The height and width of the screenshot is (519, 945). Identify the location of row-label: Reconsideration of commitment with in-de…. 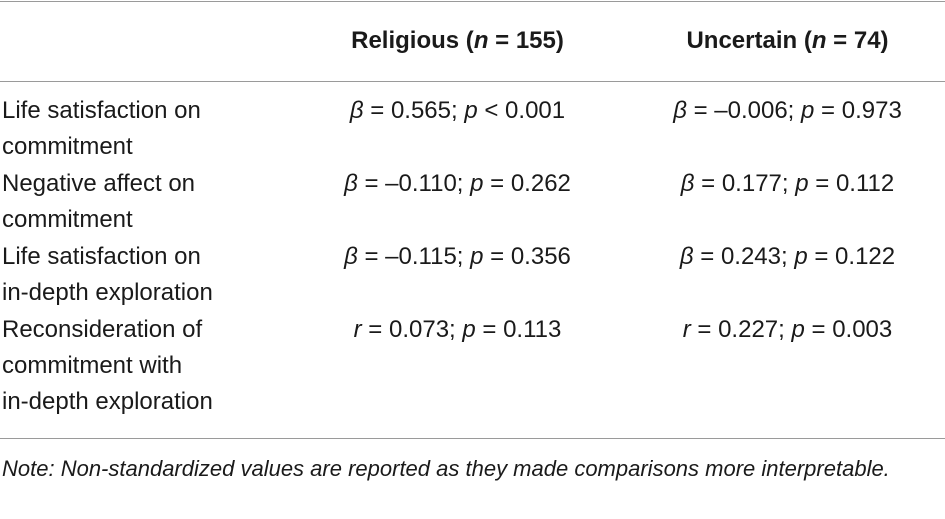
(107, 365).